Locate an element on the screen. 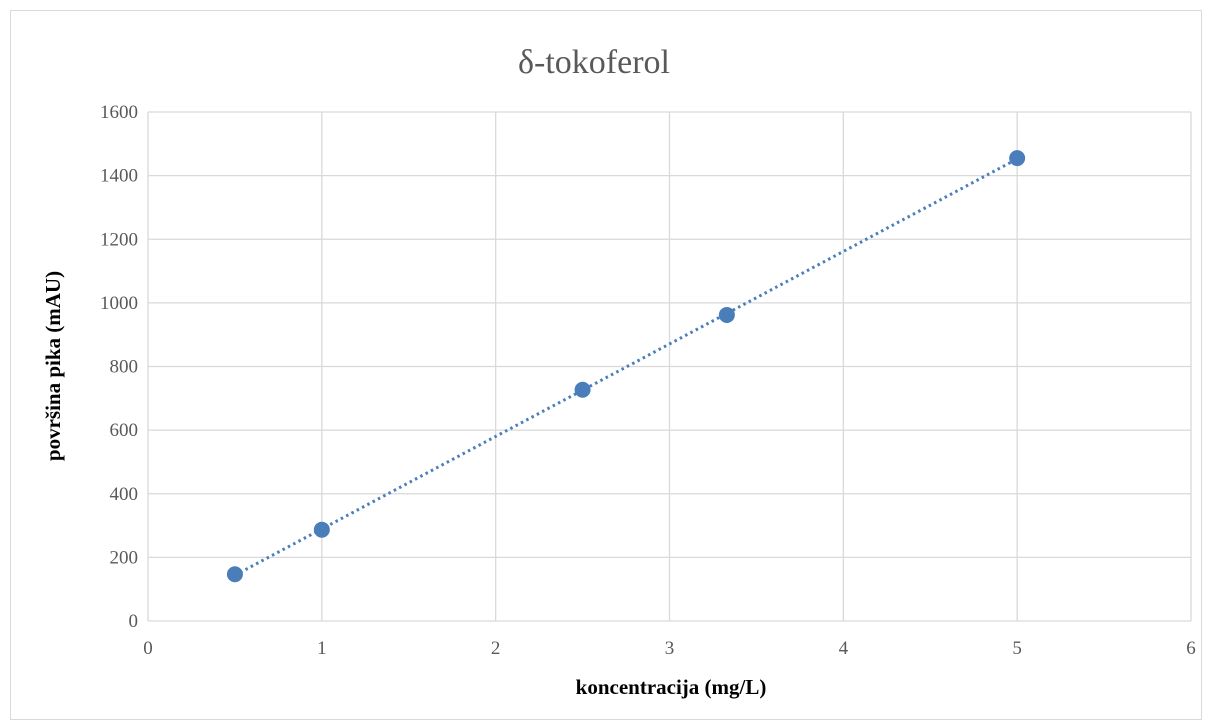 The width and height of the screenshot is (1214, 725). x-axis-title: koncentracija (mg/L) is located at coordinates (671, 687).